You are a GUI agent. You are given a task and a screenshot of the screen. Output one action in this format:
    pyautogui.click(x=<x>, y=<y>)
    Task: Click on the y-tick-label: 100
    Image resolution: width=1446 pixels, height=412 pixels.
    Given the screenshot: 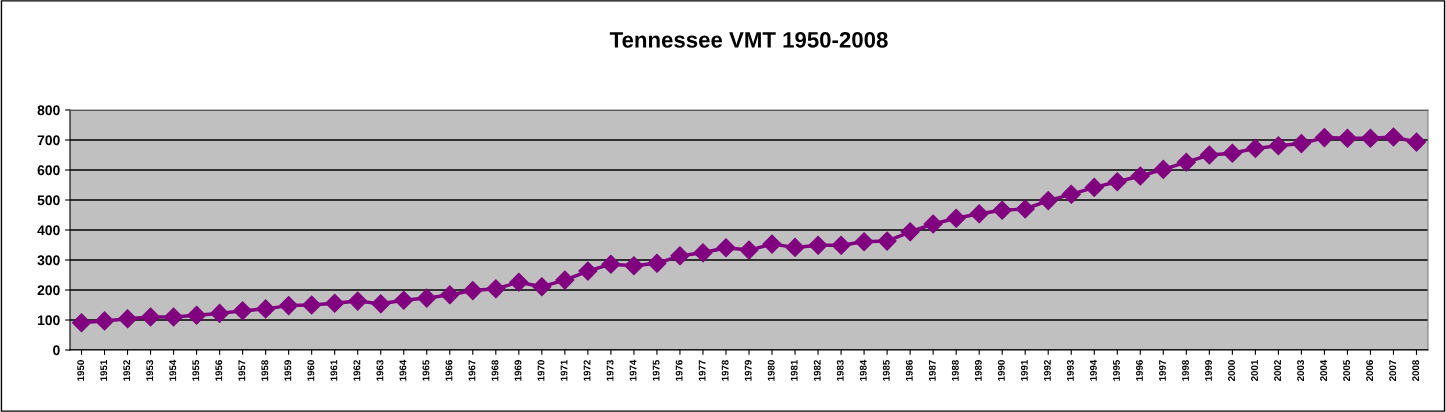 What is the action you would take?
    pyautogui.click(x=48, y=320)
    